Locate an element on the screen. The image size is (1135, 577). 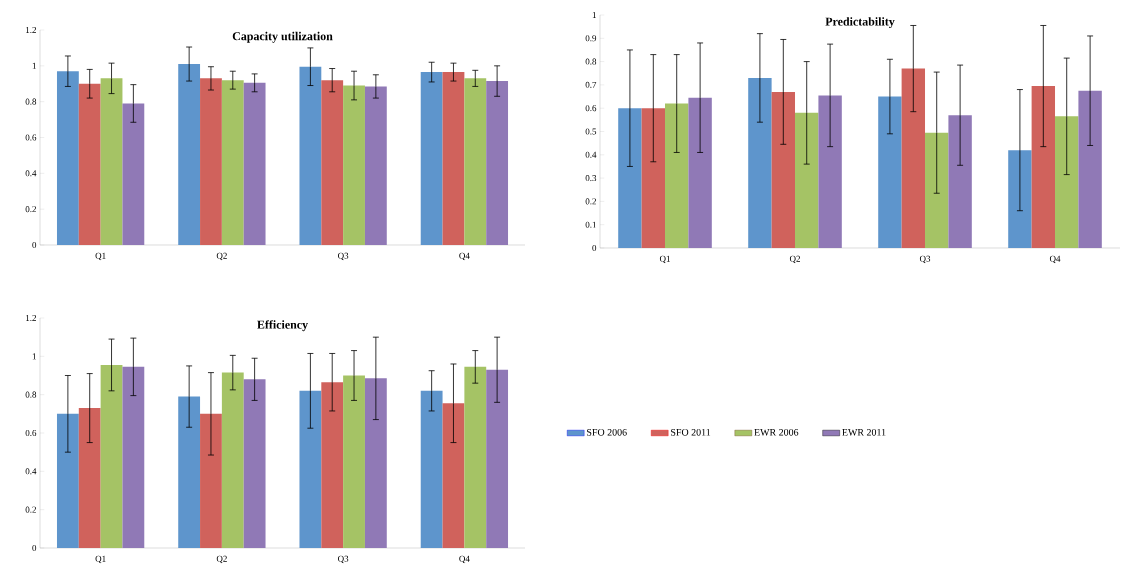
y-tick-label: 0.9 is located at coordinates (591, 38).